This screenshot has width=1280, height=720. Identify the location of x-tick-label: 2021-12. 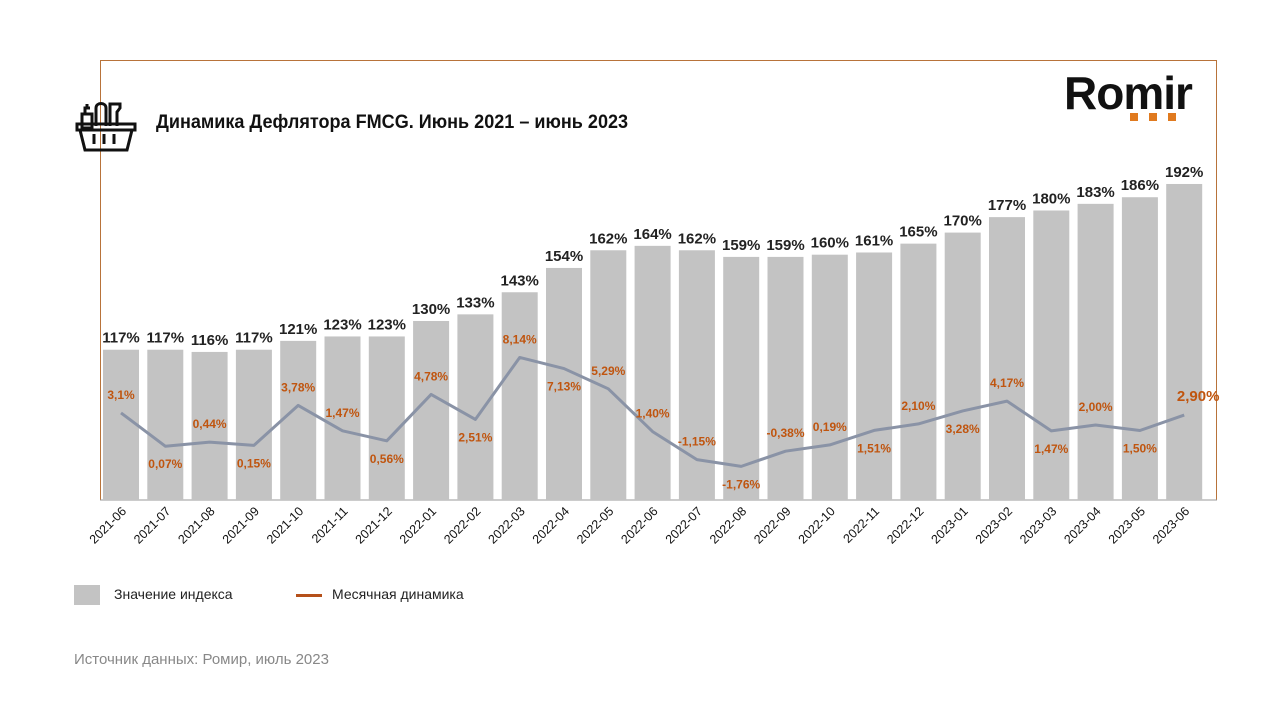
(374, 525).